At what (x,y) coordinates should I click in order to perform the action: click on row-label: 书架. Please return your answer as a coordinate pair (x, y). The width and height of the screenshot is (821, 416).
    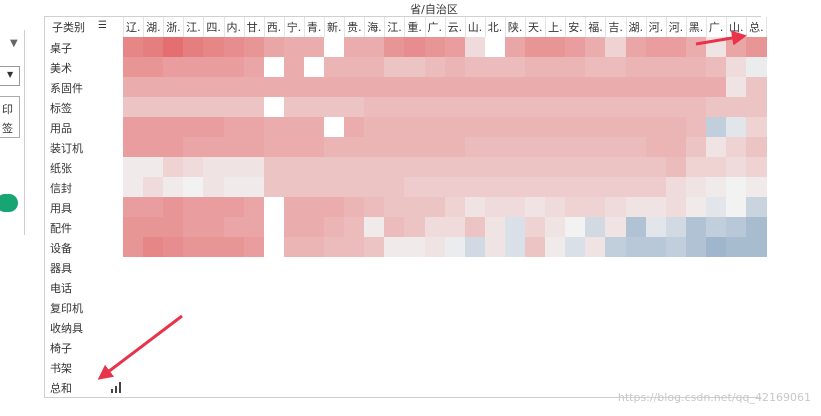
    Looking at the image, I should click on (61, 368).